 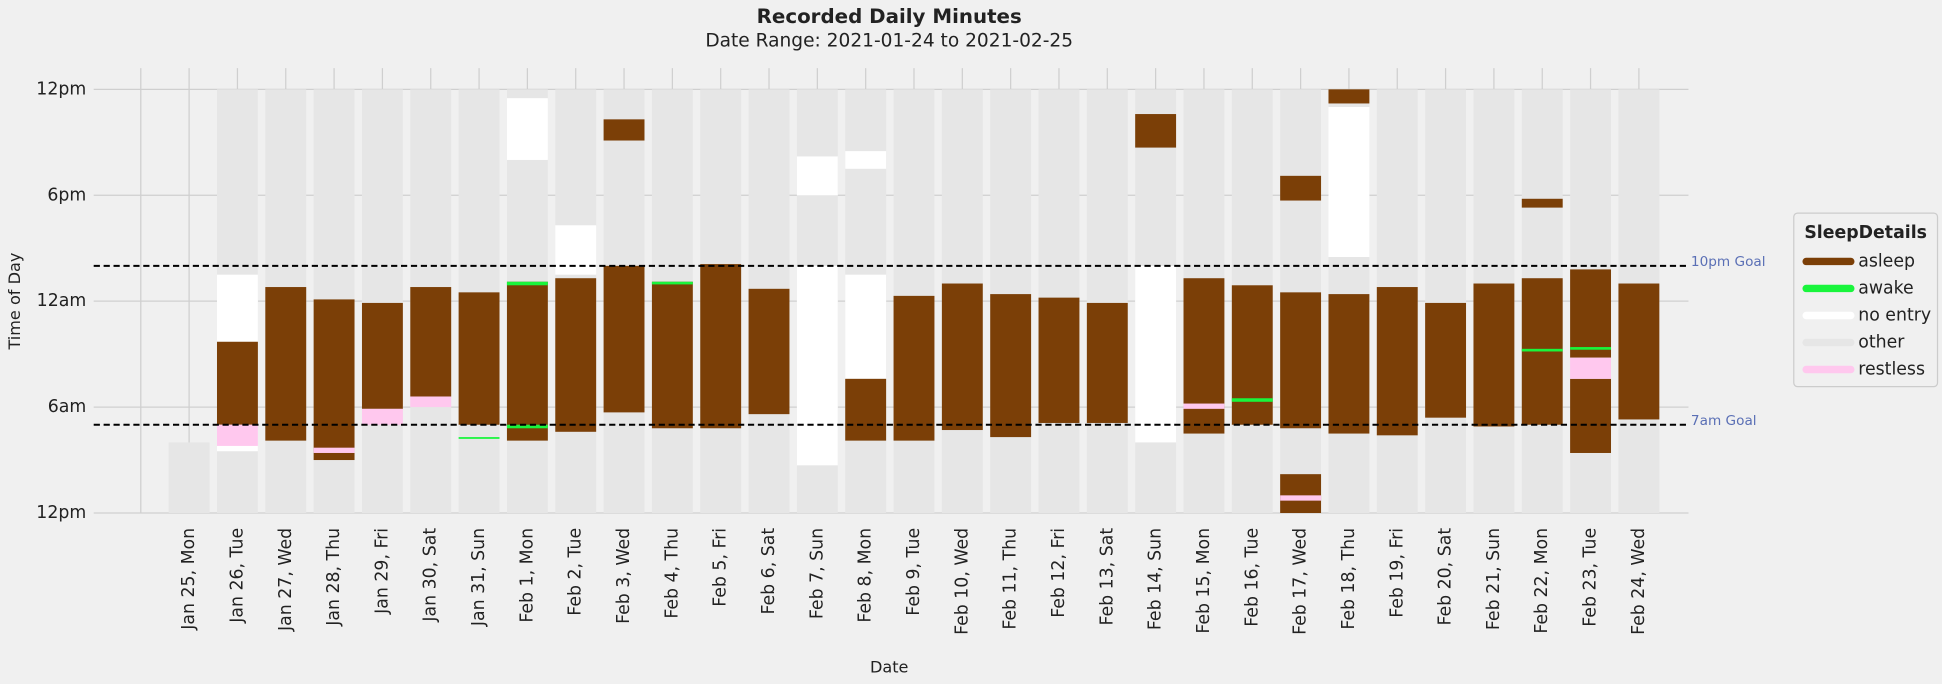 I want to click on x-tick-label: Feb 6, Sat, so click(x=769, y=571).